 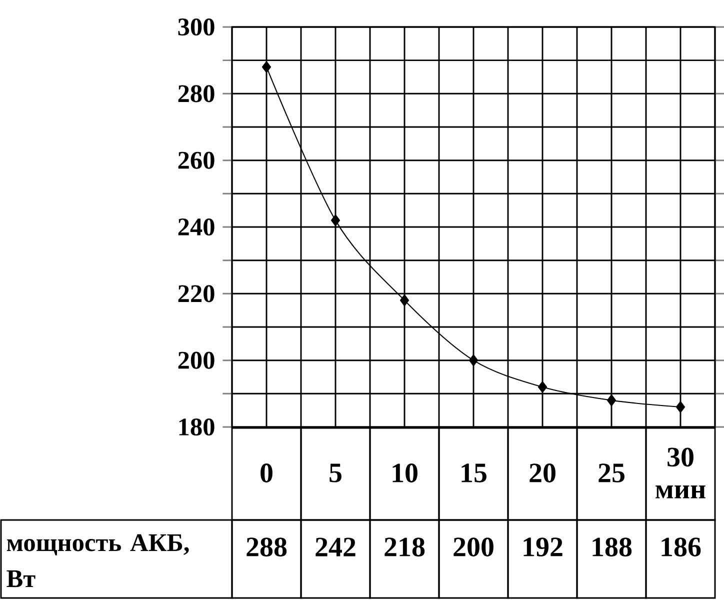 What do you see at coordinates (196, 93) in the screenshot?
I see `y-tick-label: 280` at bounding box center [196, 93].